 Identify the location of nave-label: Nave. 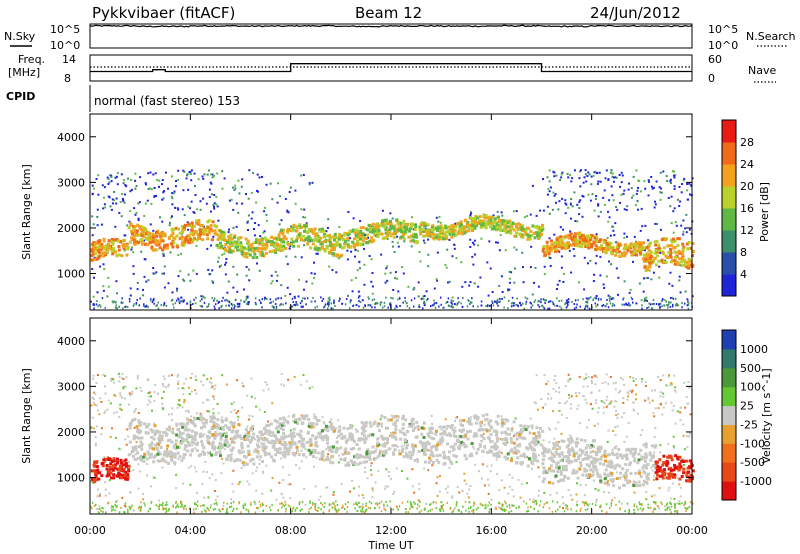
(762, 70).